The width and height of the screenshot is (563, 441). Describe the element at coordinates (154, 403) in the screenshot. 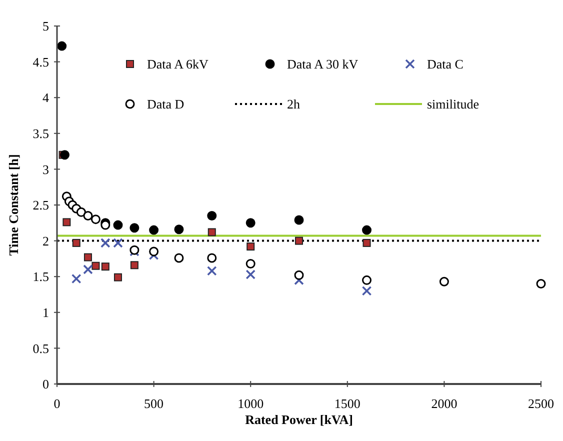

I see `x-tick-label: 500` at that location.